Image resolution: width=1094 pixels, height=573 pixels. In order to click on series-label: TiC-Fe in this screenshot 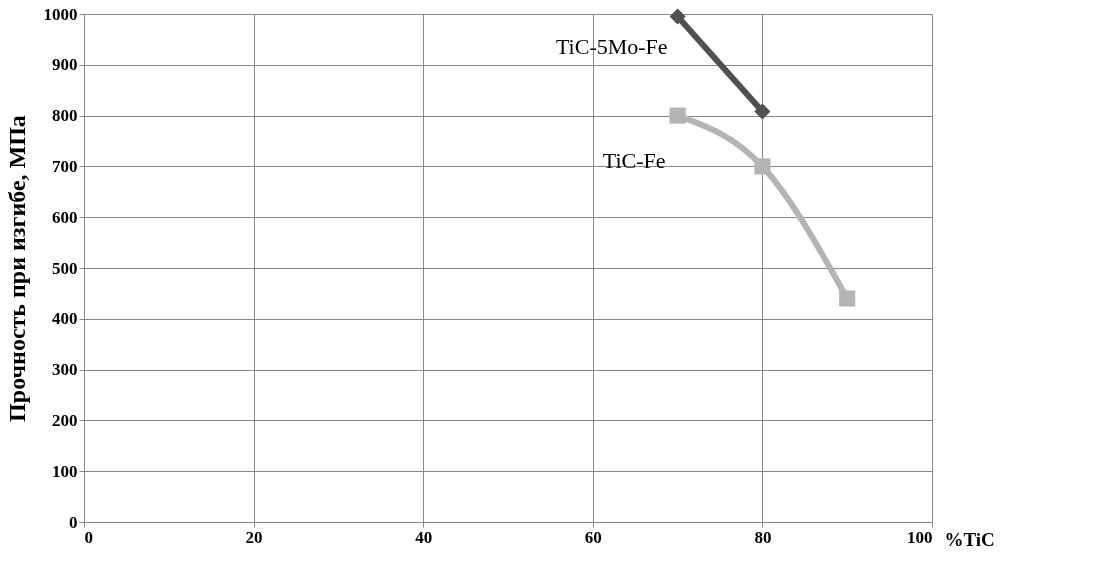, I will do `click(634, 160)`.